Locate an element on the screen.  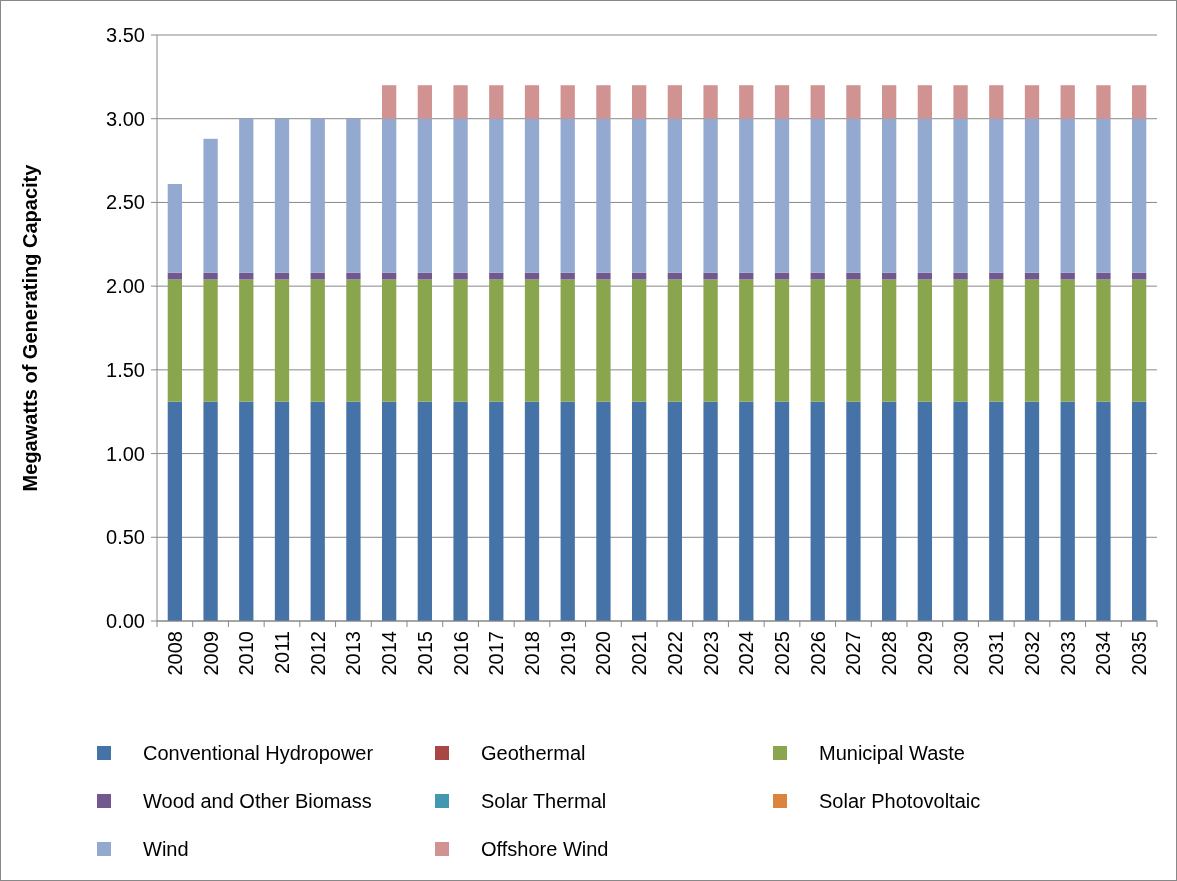
y-tick-label: 3.50 is located at coordinates (125, 35).